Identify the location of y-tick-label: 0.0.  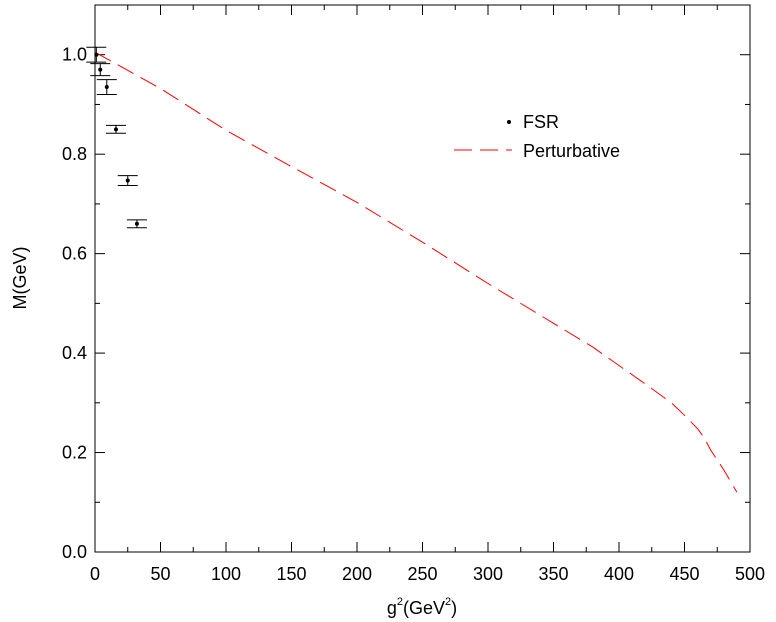
(74, 552).